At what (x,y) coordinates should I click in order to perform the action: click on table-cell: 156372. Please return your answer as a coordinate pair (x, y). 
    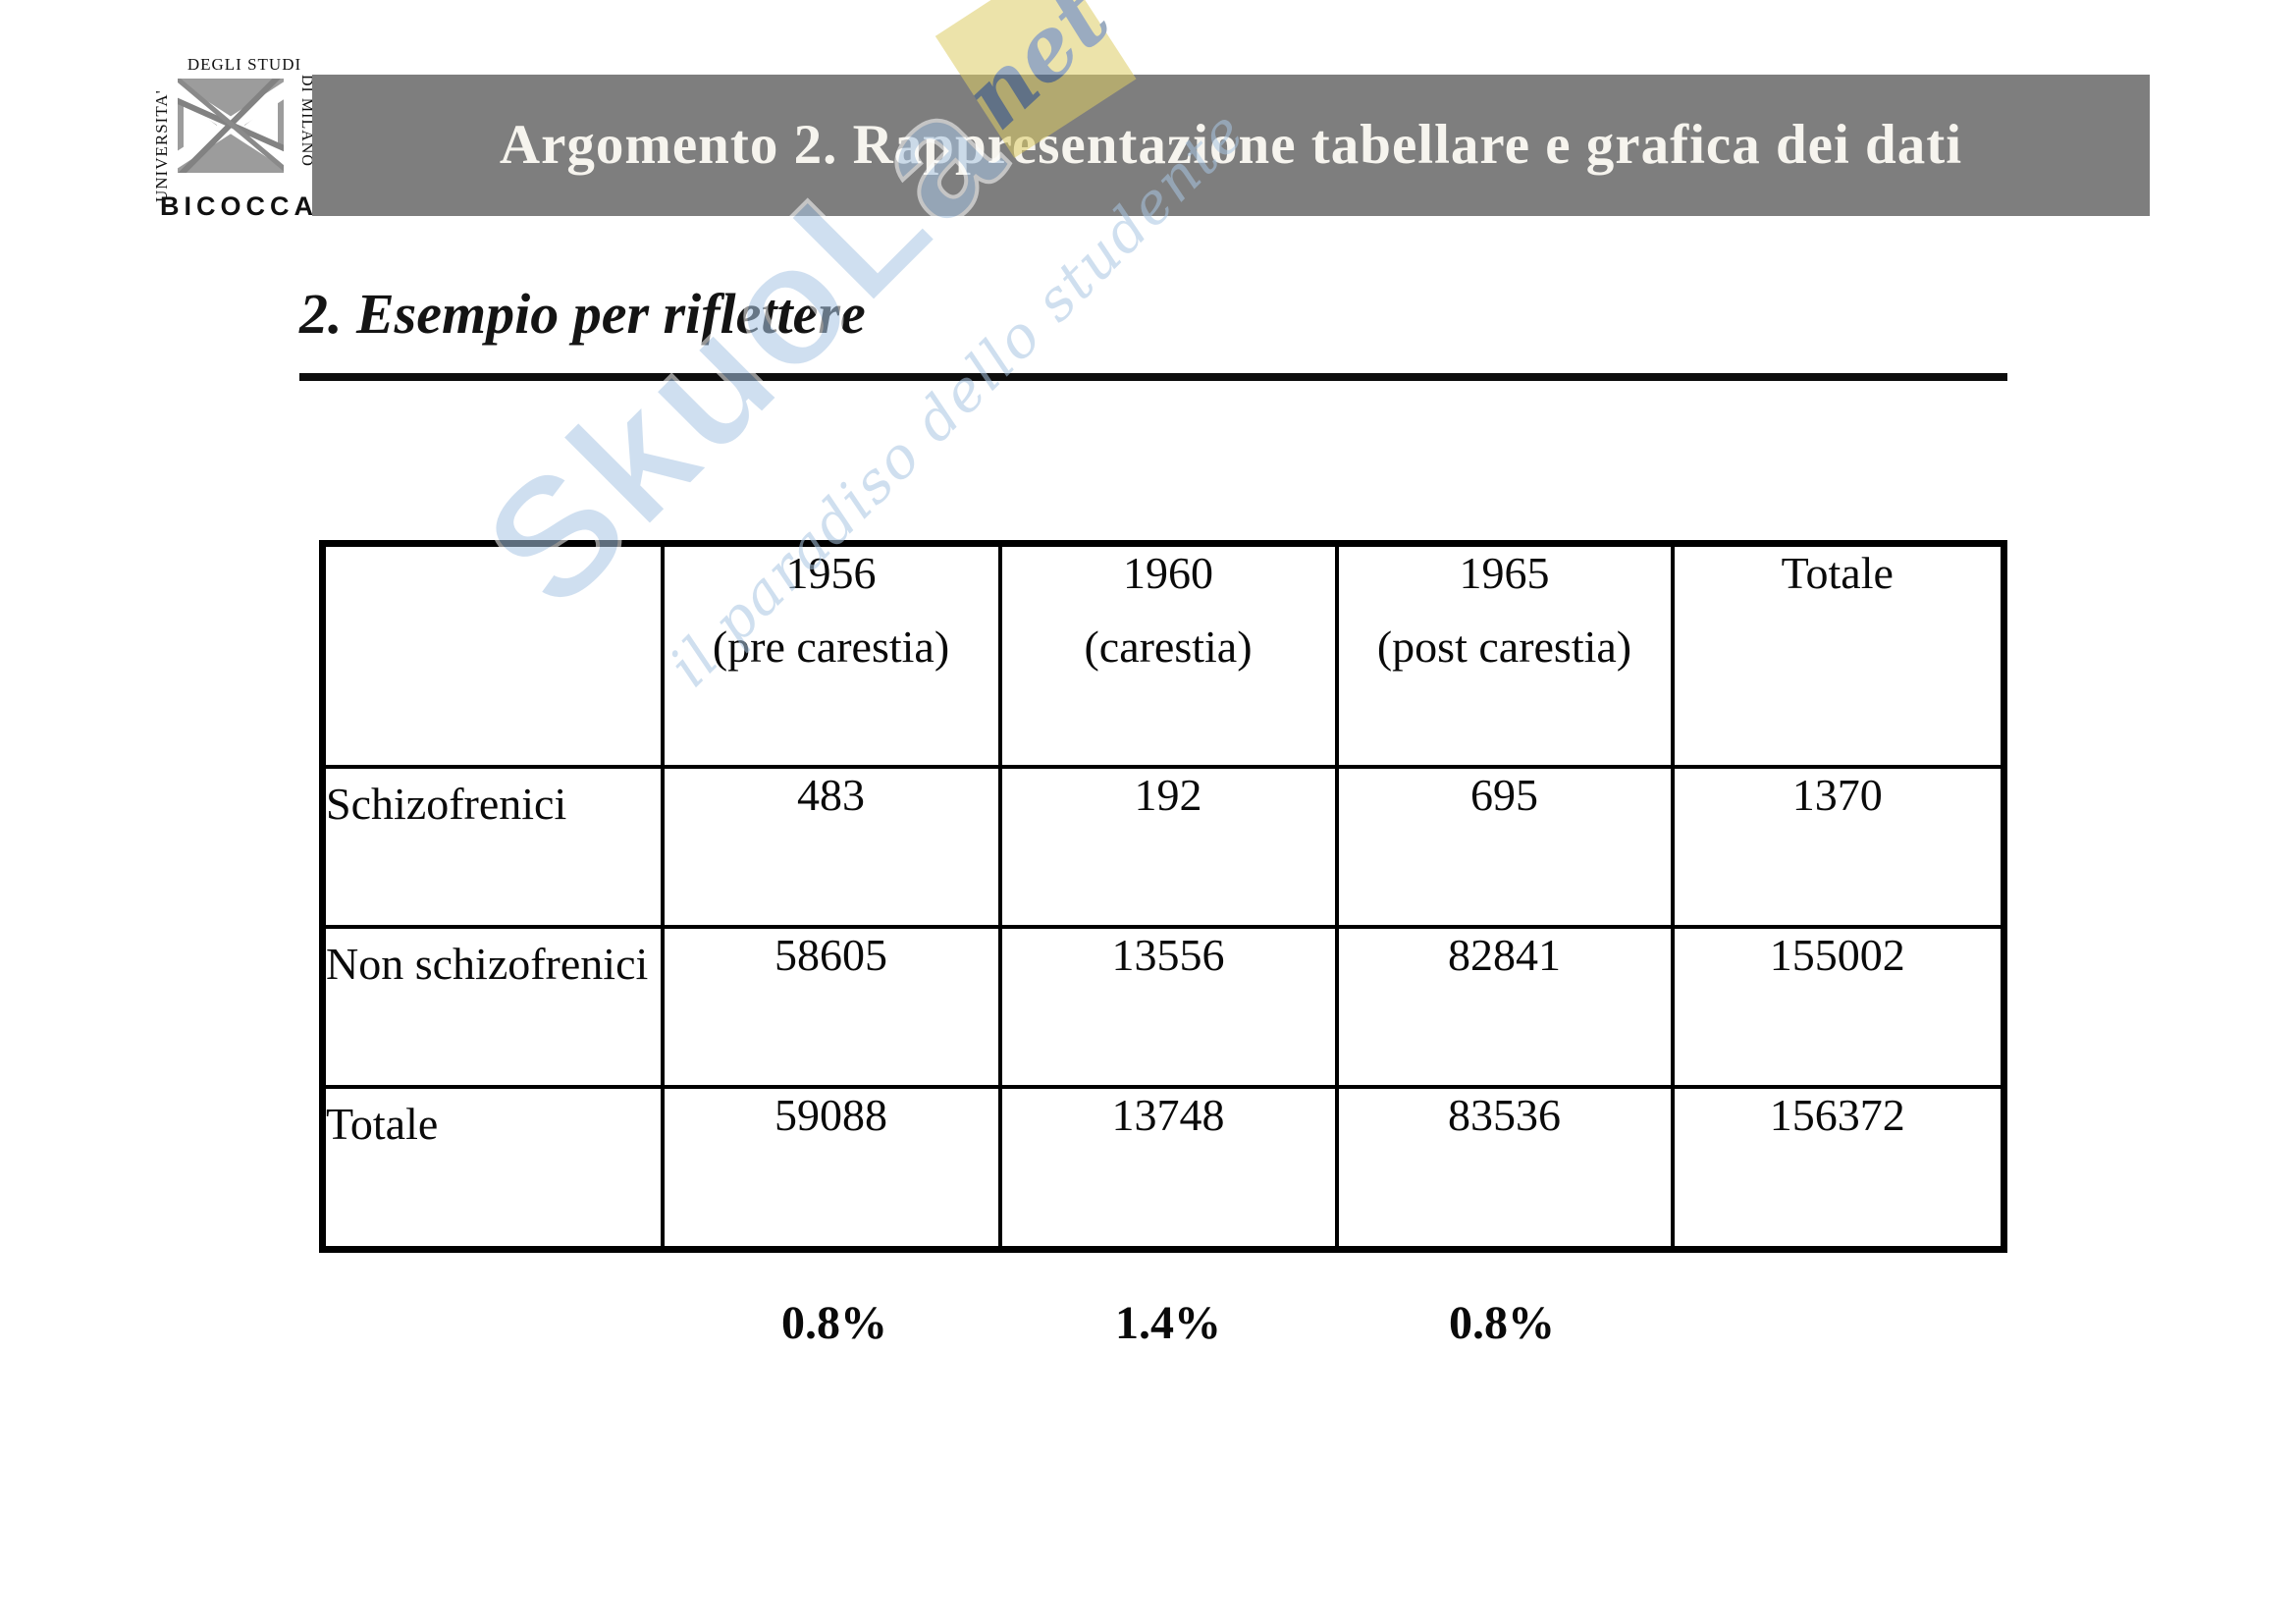
    Looking at the image, I should click on (1838, 1168).